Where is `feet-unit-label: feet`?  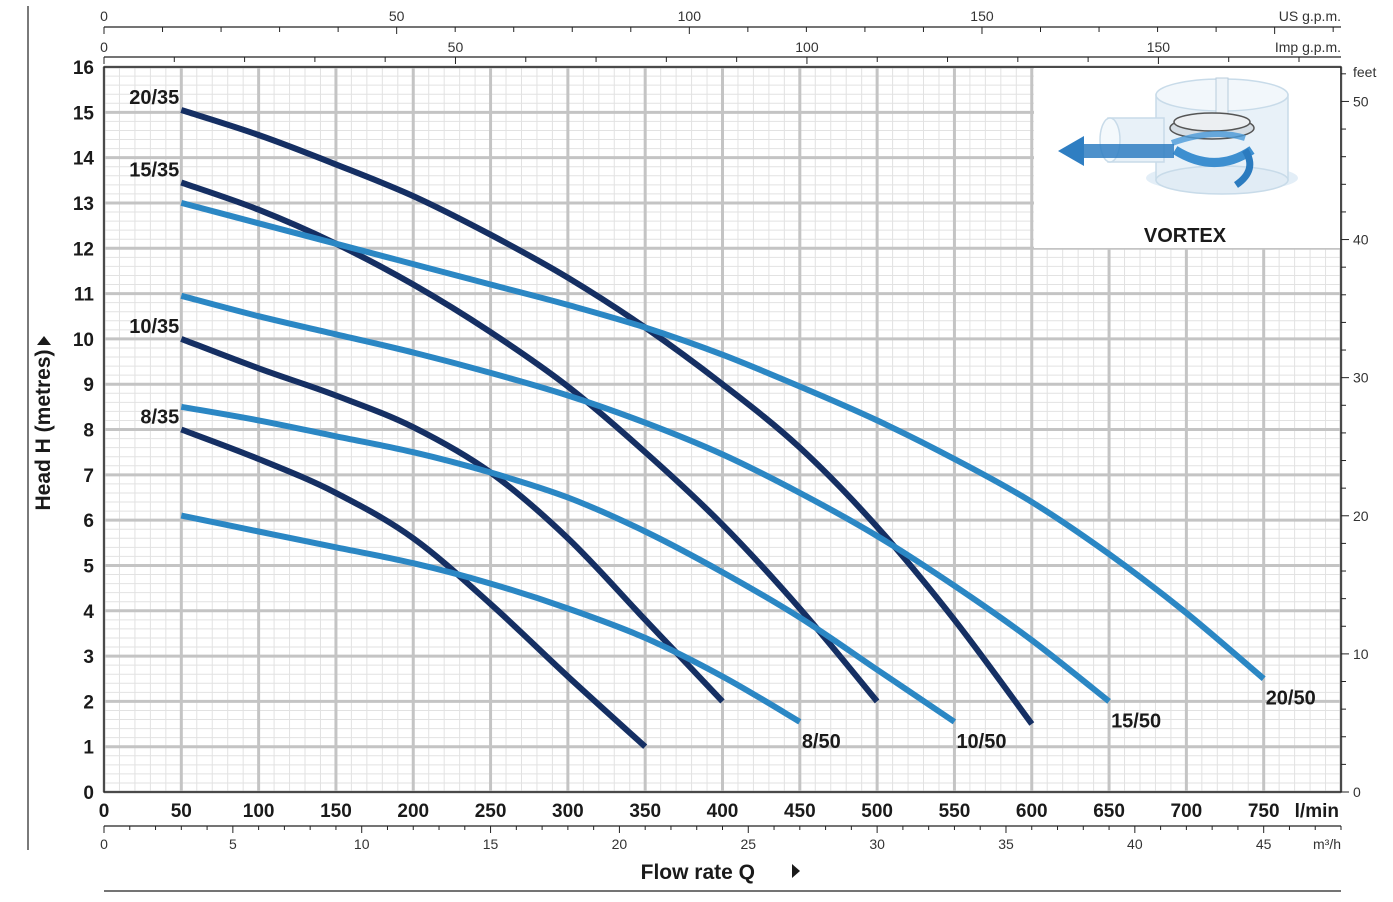
feet-unit-label: feet is located at coordinates (1364, 72).